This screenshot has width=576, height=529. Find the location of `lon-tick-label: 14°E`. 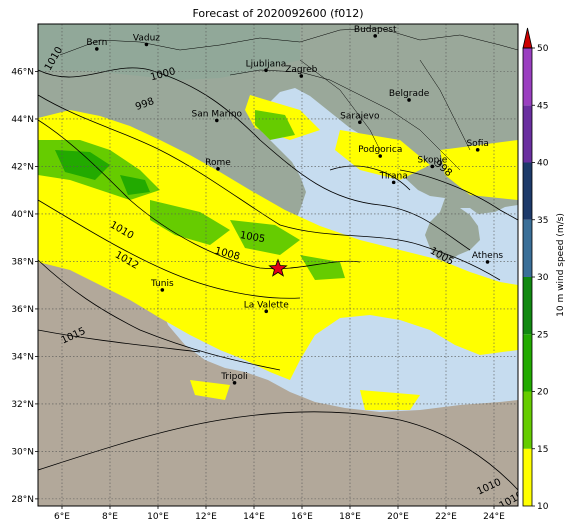

lon-tick-label: 14°E is located at coordinates (254, 517).